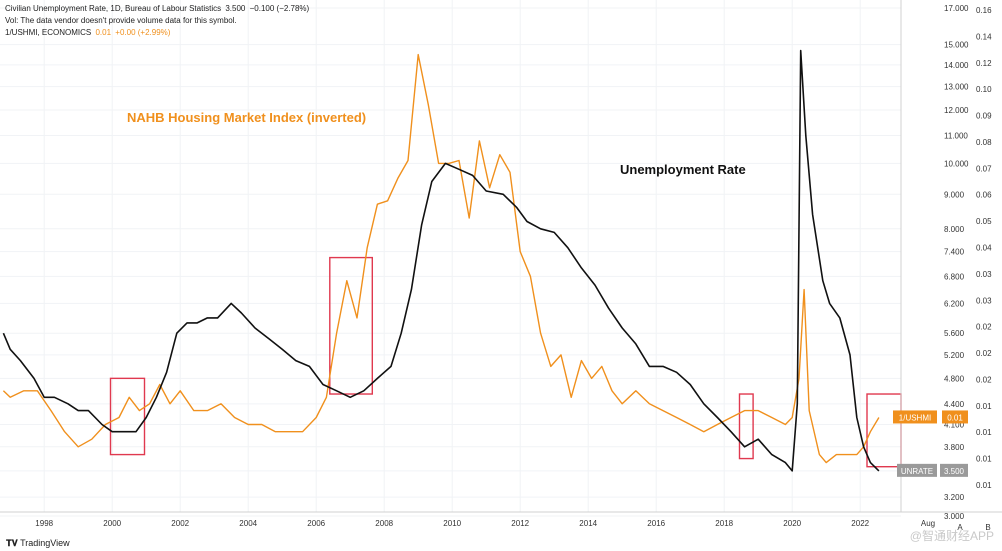 The image size is (1002, 551). Describe the element at coordinates (956, 65) in the screenshot. I see `left-tick-label: 14.000` at that location.